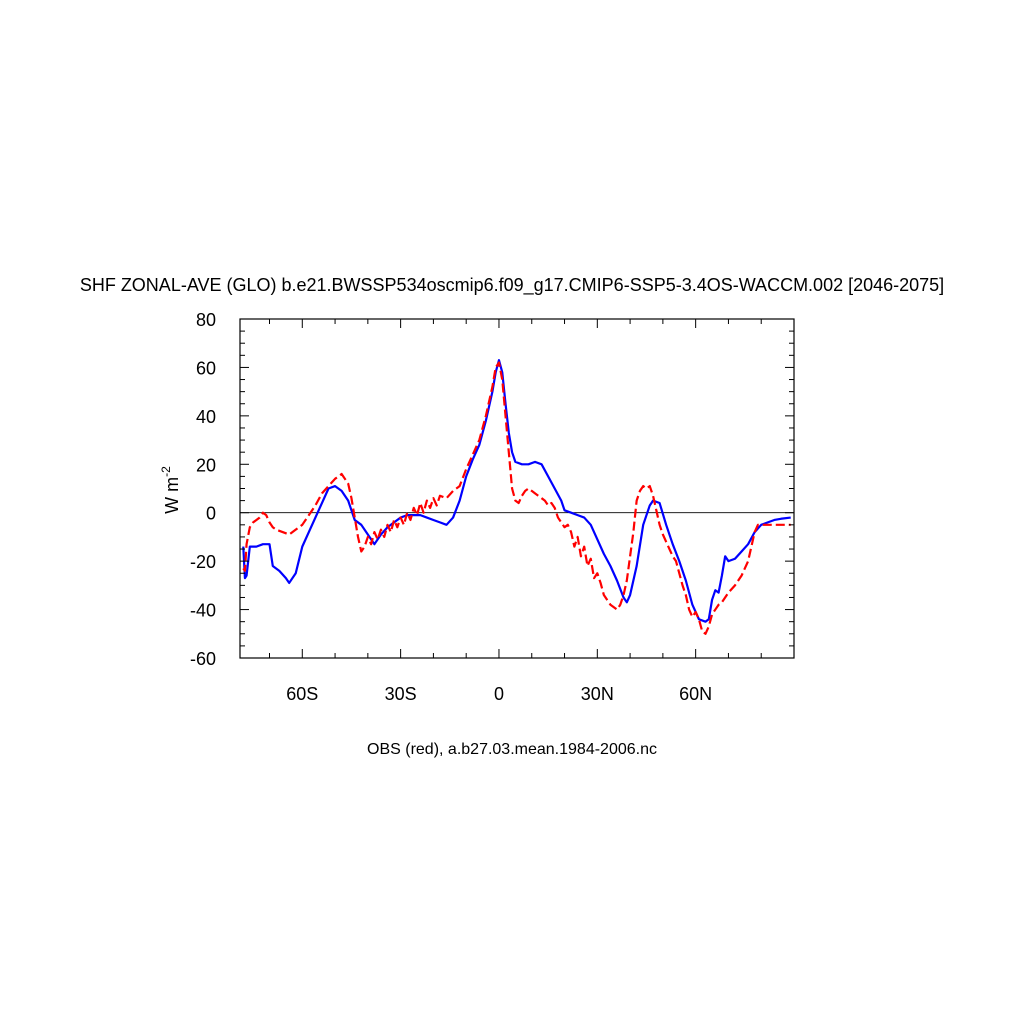  What do you see at coordinates (206, 320) in the screenshot?
I see `y-tick-label: 80` at bounding box center [206, 320].